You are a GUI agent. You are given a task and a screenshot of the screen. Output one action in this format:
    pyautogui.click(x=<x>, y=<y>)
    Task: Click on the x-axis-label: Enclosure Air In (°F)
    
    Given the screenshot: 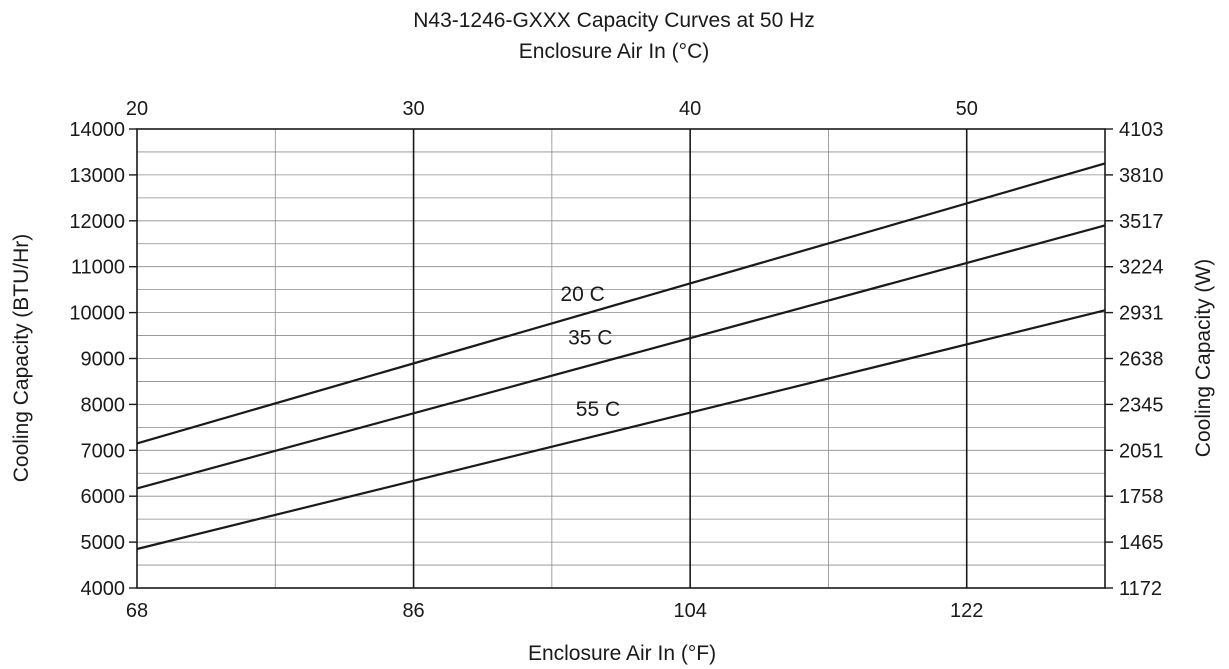 What is the action you would take?
    pyautogui.click(x=622, y=653)
    